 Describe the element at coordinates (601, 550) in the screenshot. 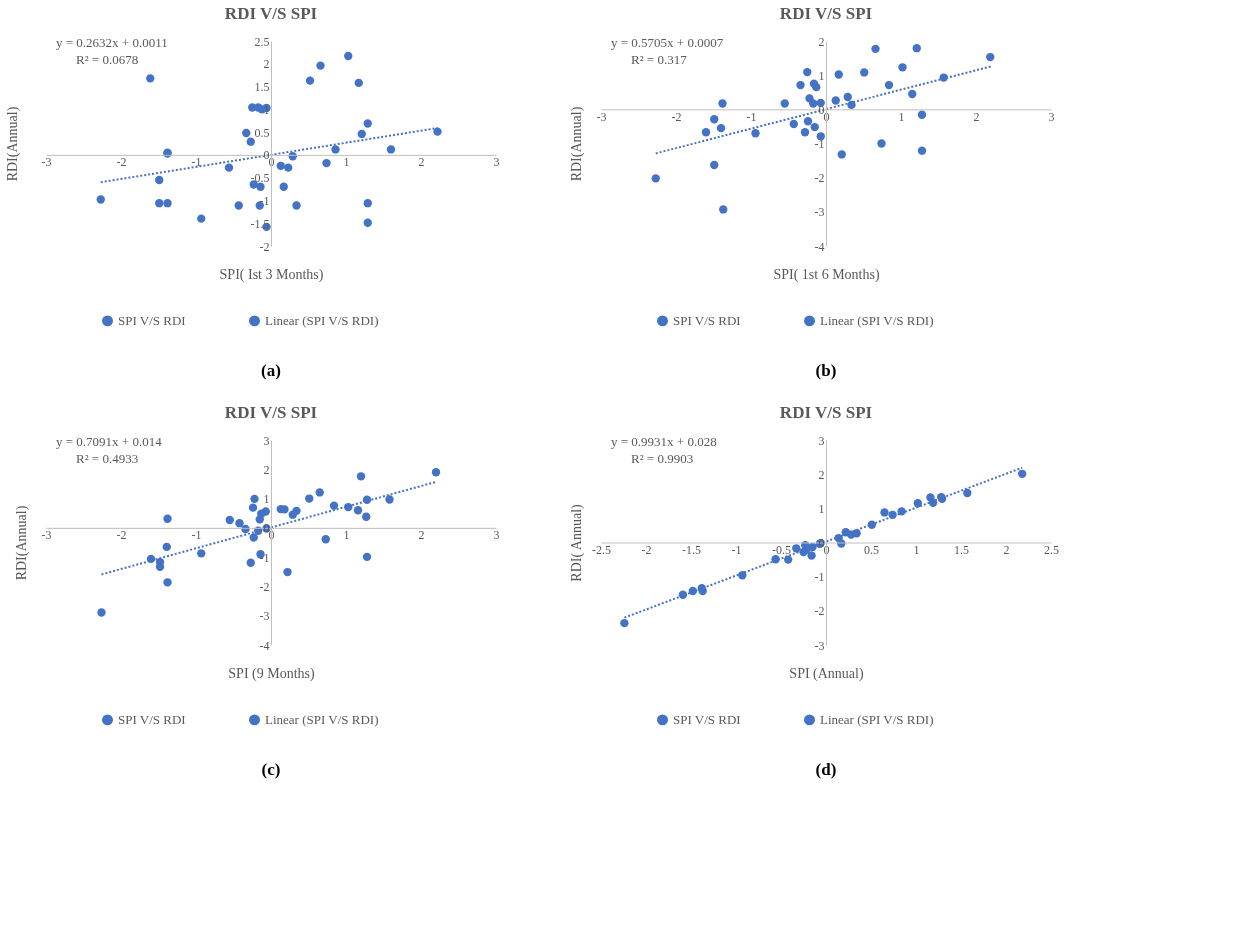

I see `x-tick-label: -2.5` at that location.